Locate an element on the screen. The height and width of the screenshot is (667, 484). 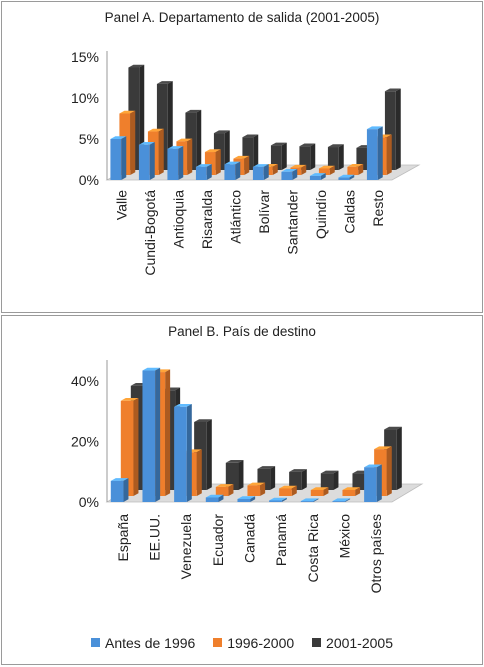
y-tick-label: 0% is located at coordinates (89, 502).